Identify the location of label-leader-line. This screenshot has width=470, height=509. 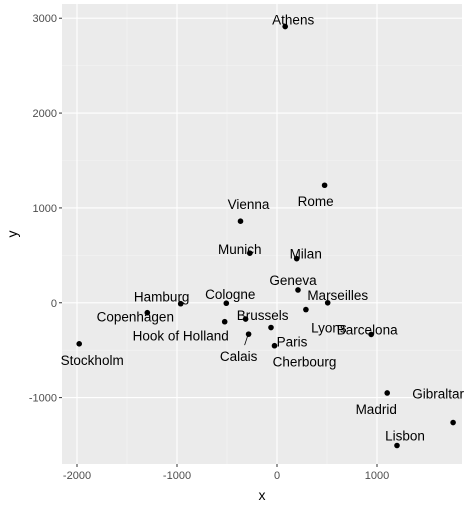
(246, 341).